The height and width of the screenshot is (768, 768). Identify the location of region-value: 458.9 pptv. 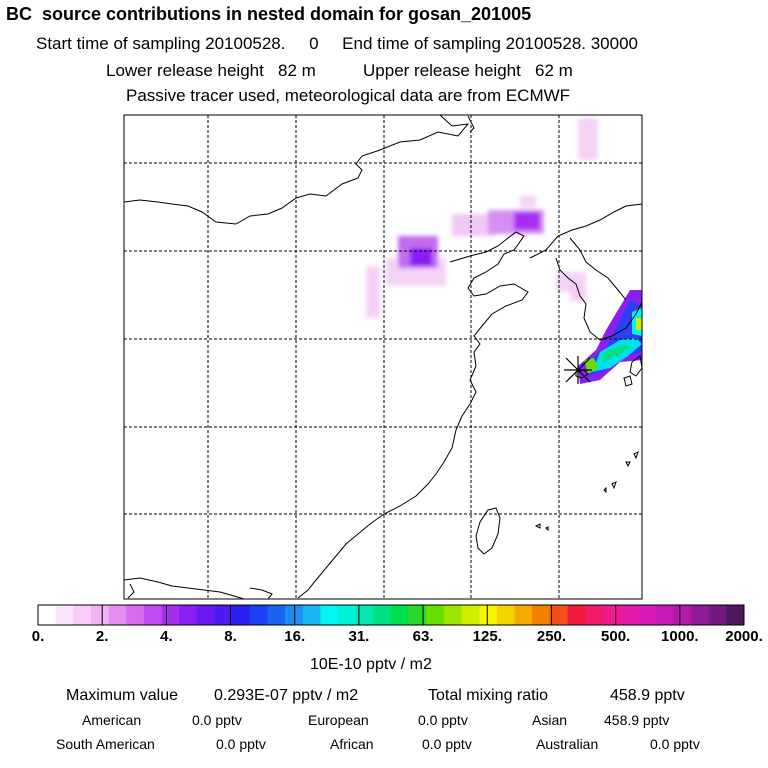
(637, 720).